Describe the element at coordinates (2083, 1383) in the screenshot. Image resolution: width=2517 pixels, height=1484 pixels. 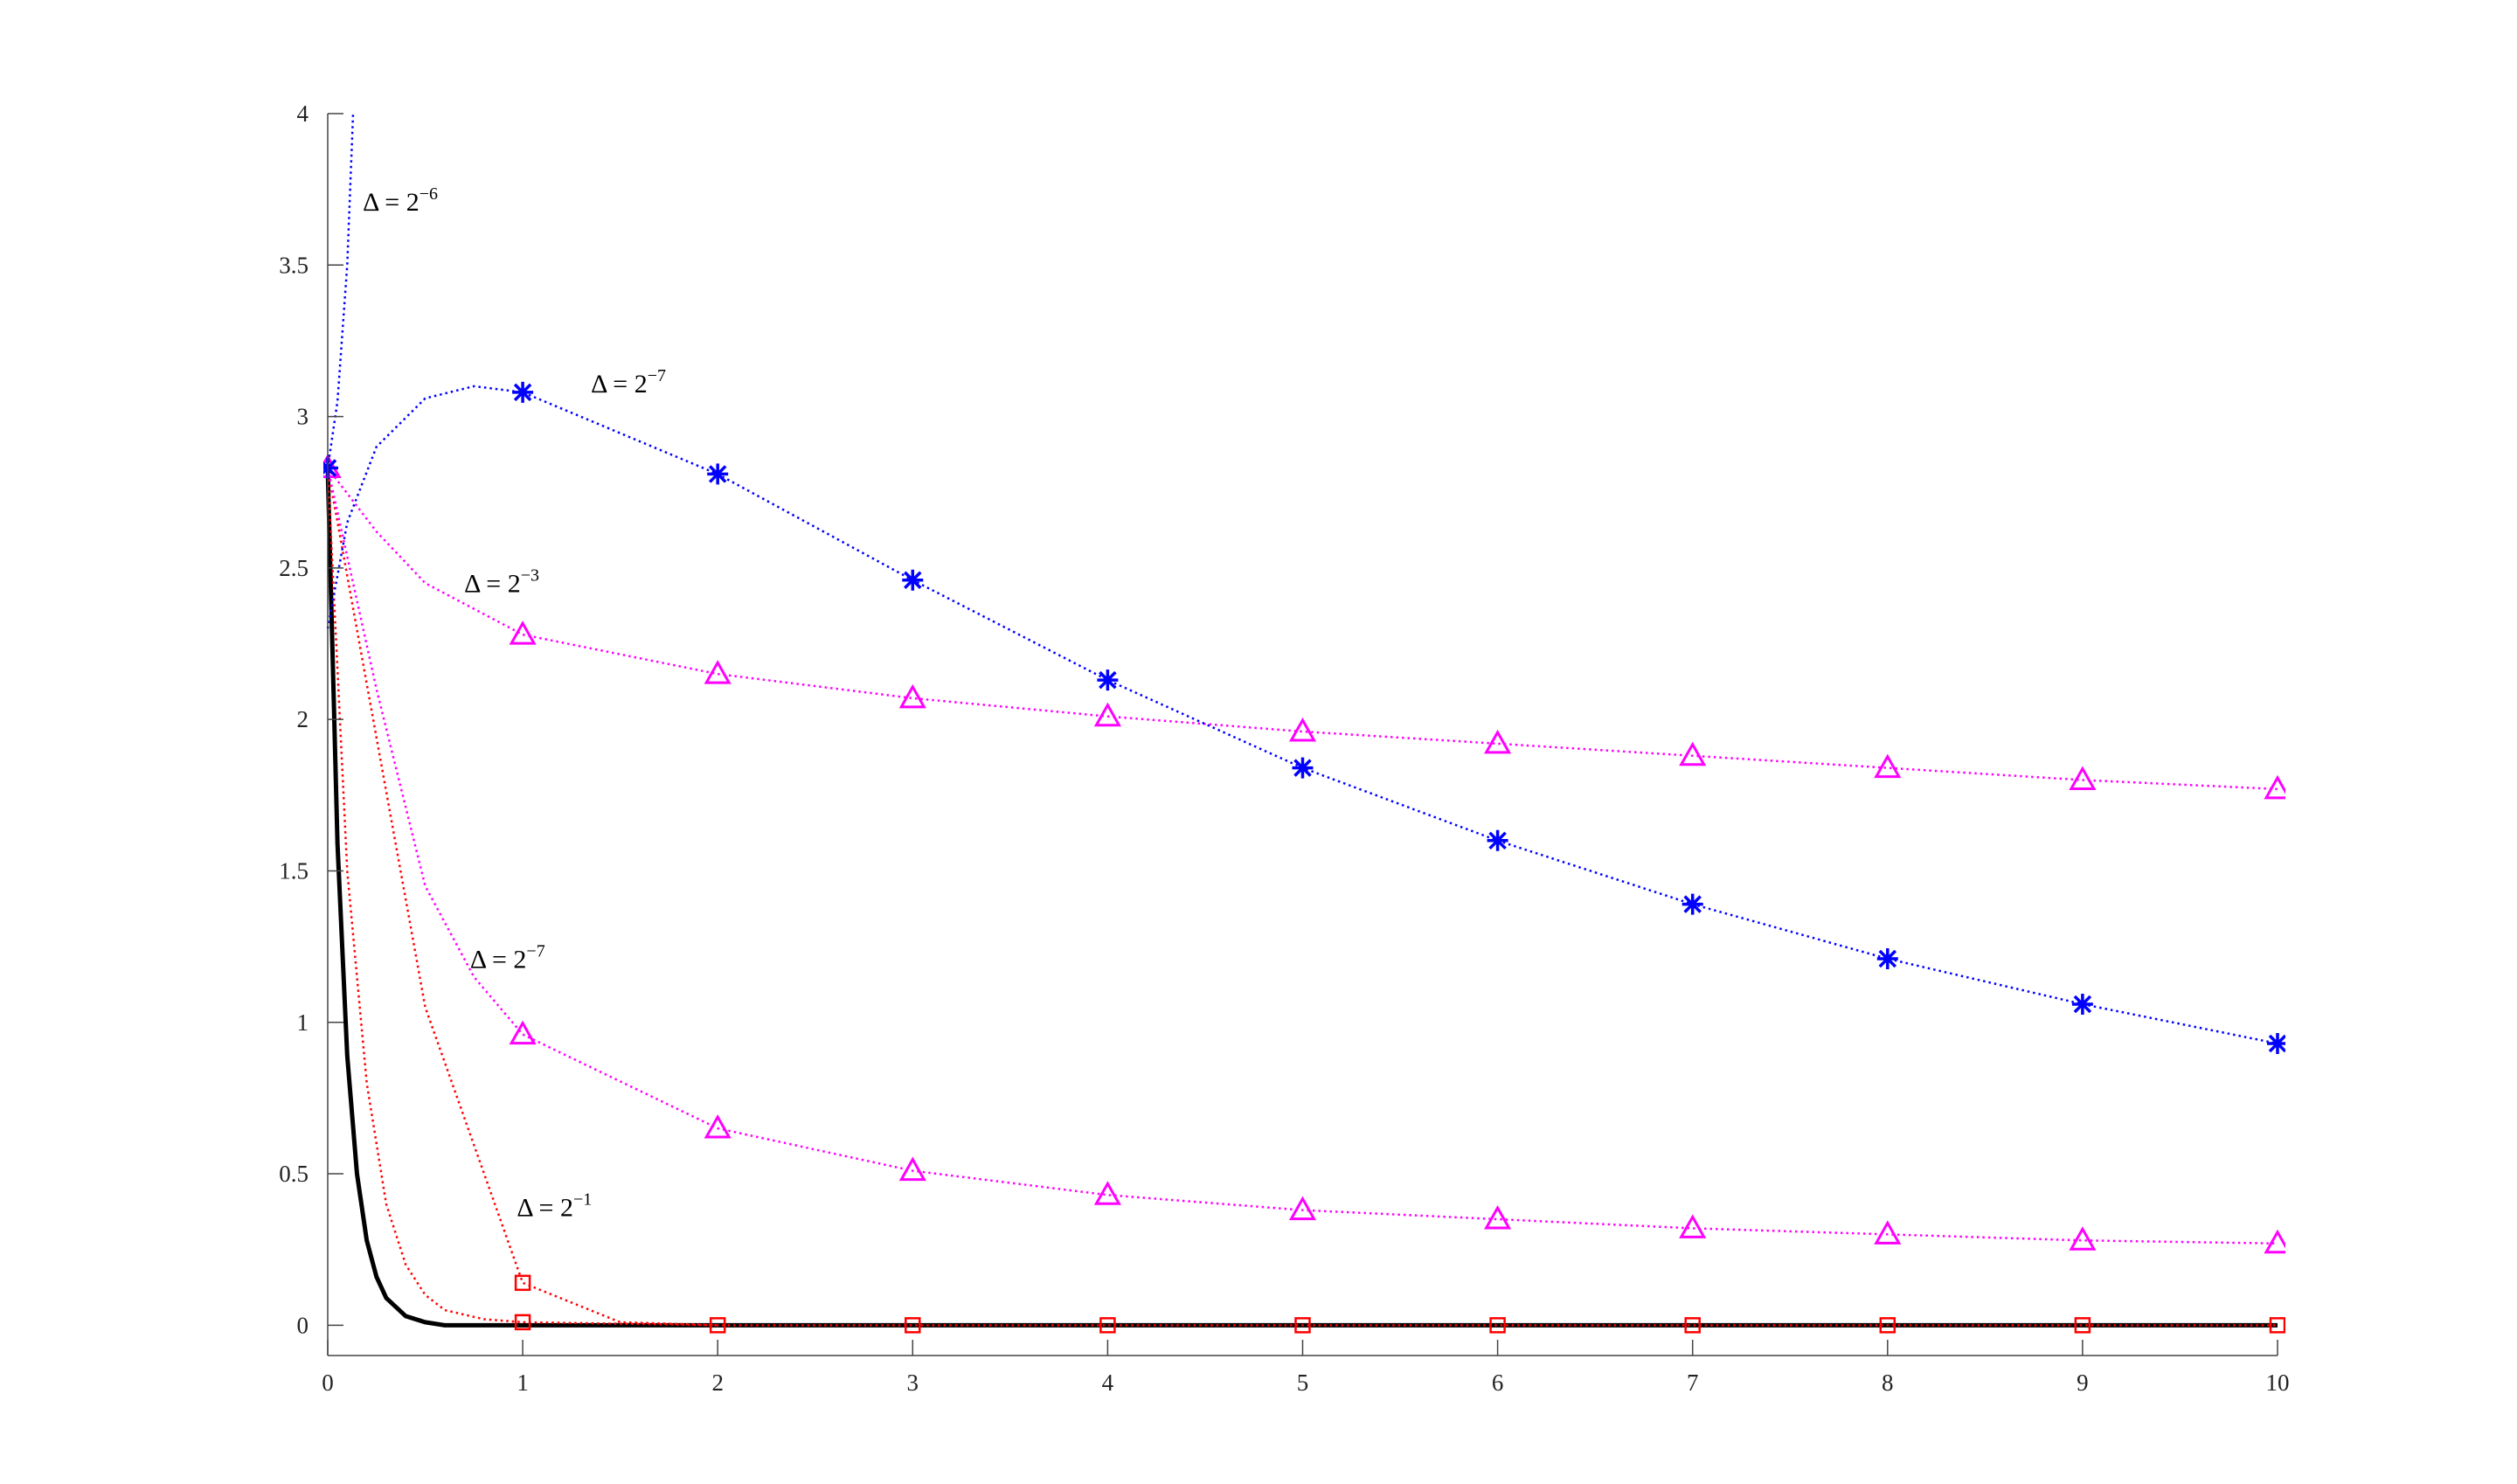
I see `x-tick-label: 9` at that location.